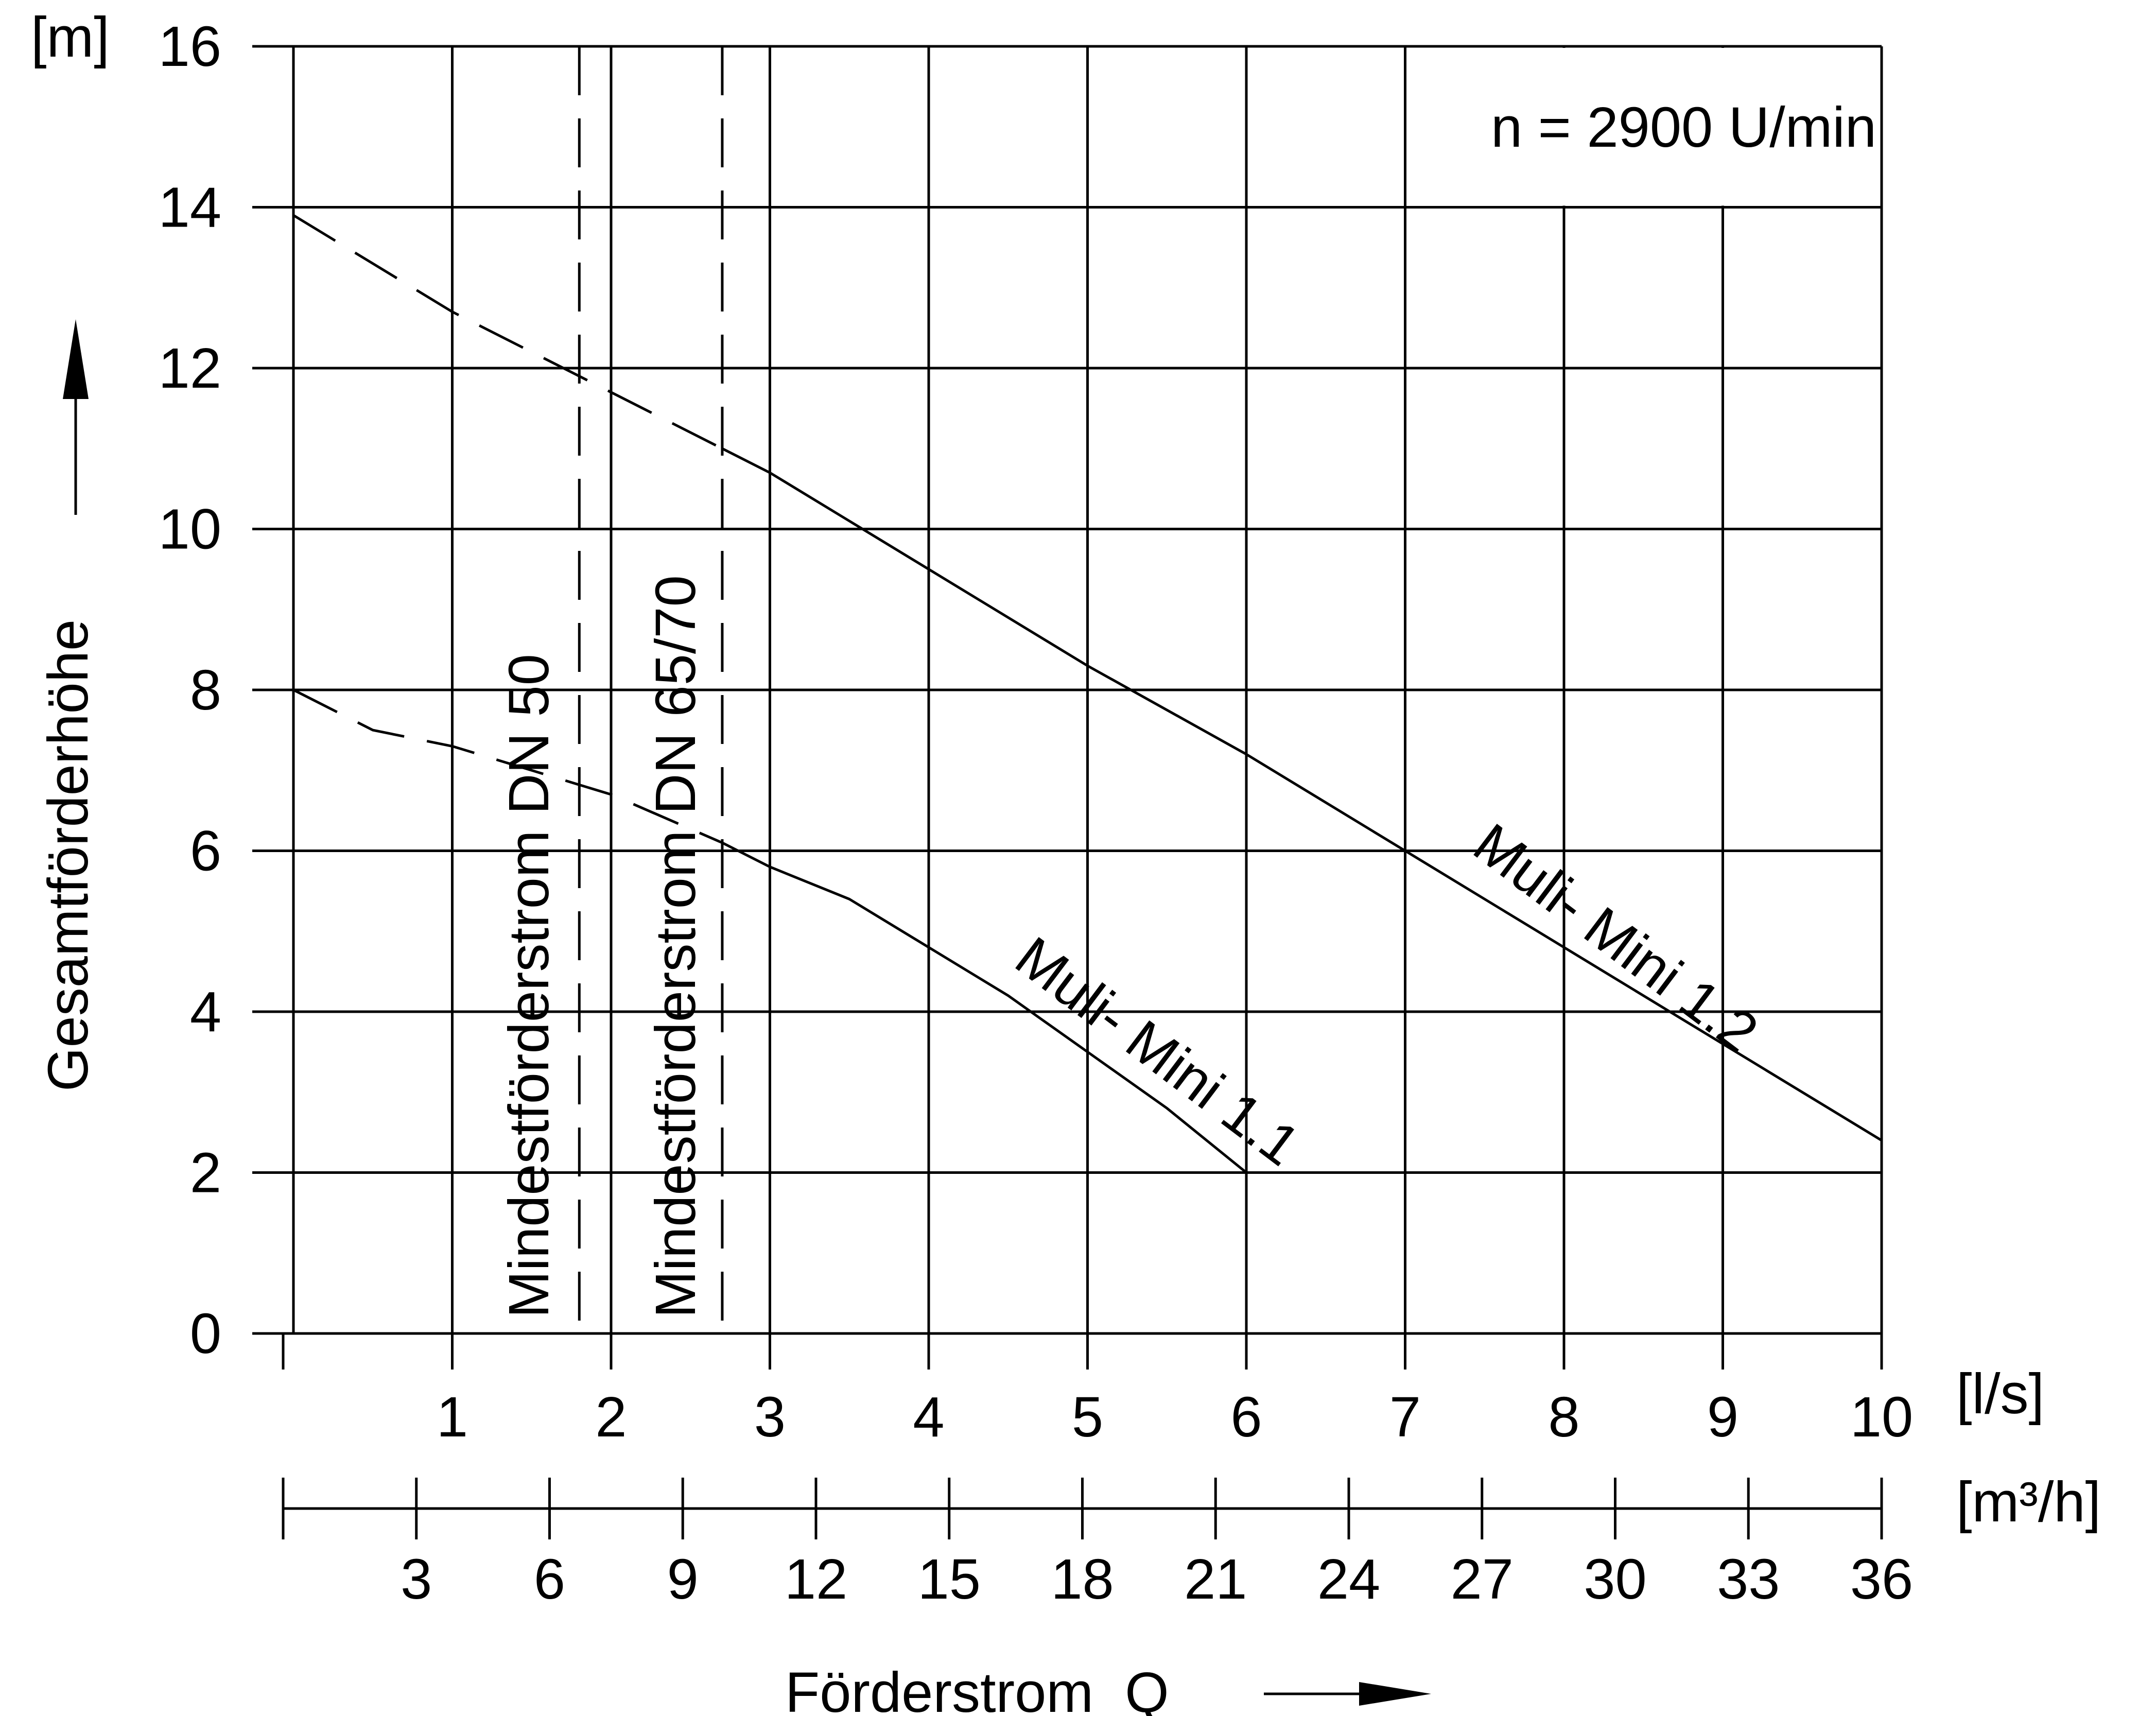 This screenshot has height=1716, width=2156. What do you see at coordinates (549, 1579) in the screenshot?
I see `x2-tick-label: 6` at bounding box center [549, 1579].